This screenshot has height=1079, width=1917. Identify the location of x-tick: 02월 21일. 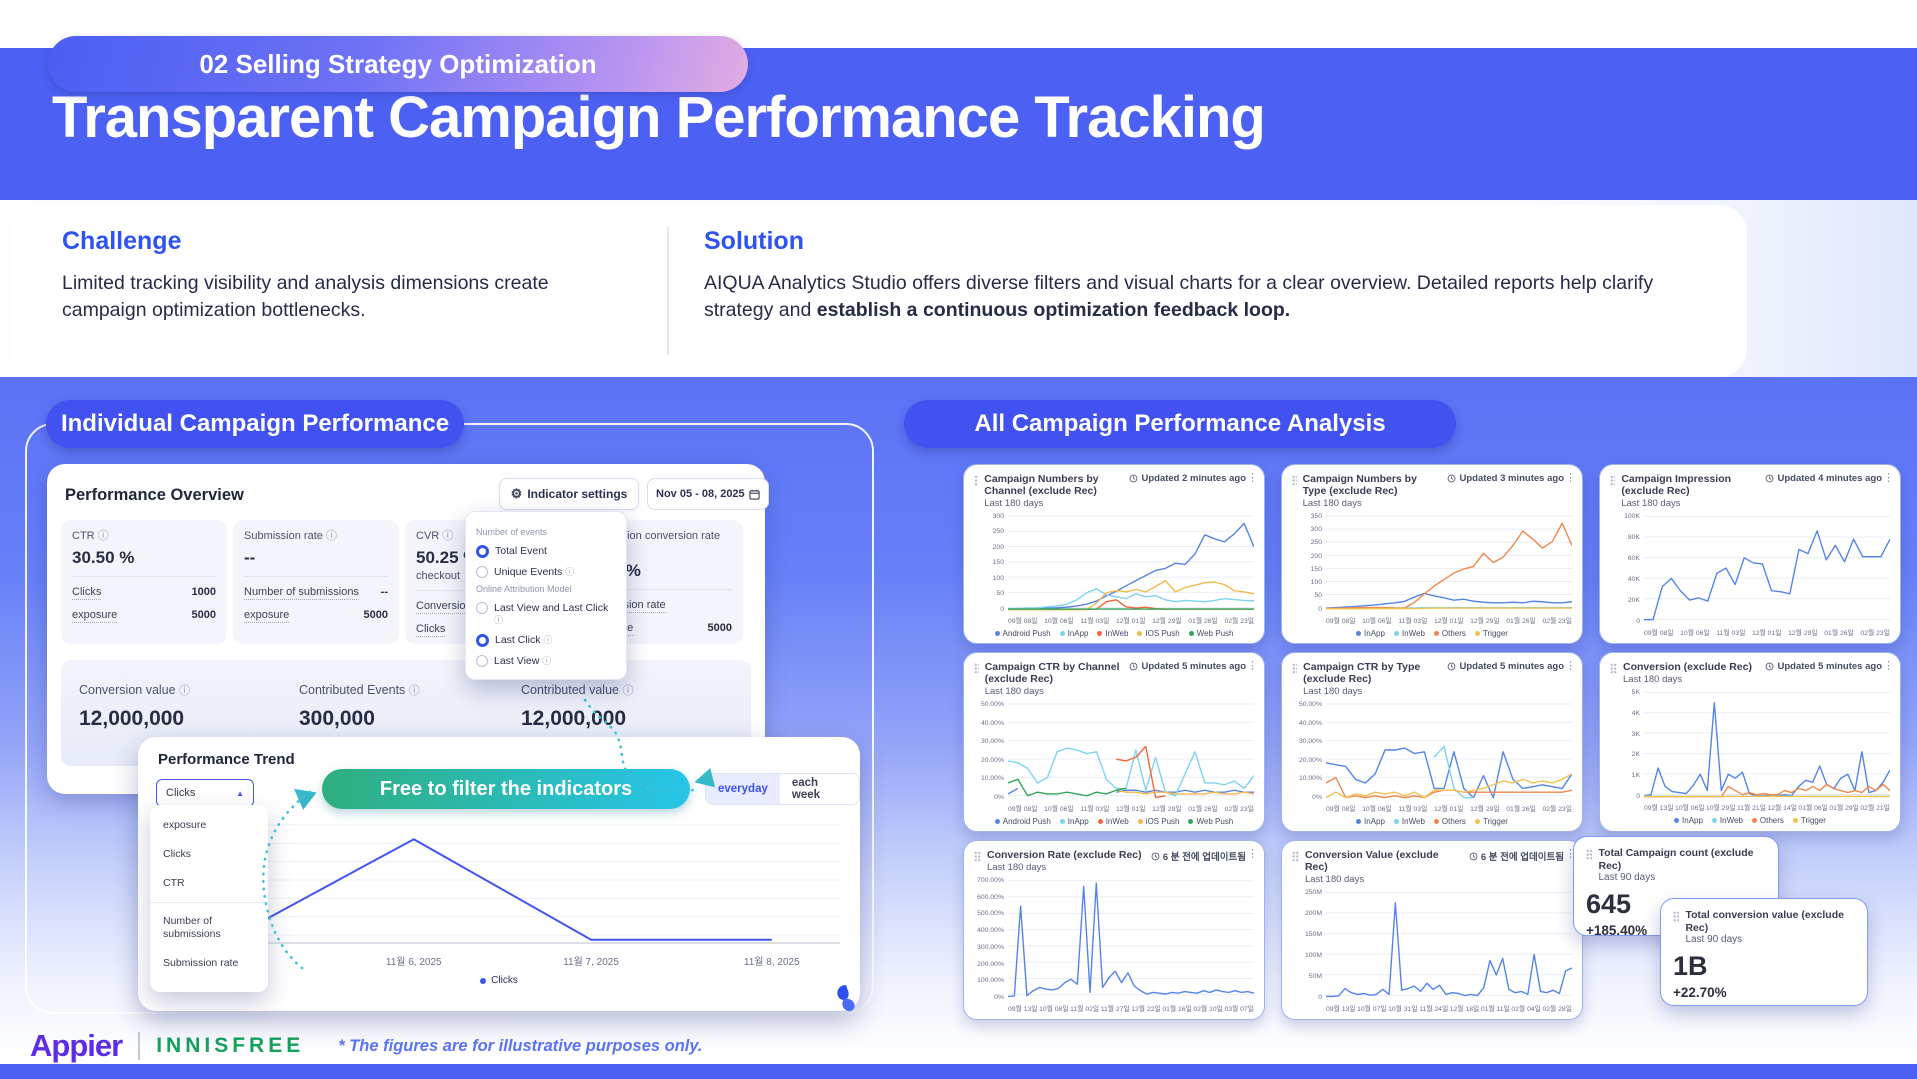
(1875, 808).